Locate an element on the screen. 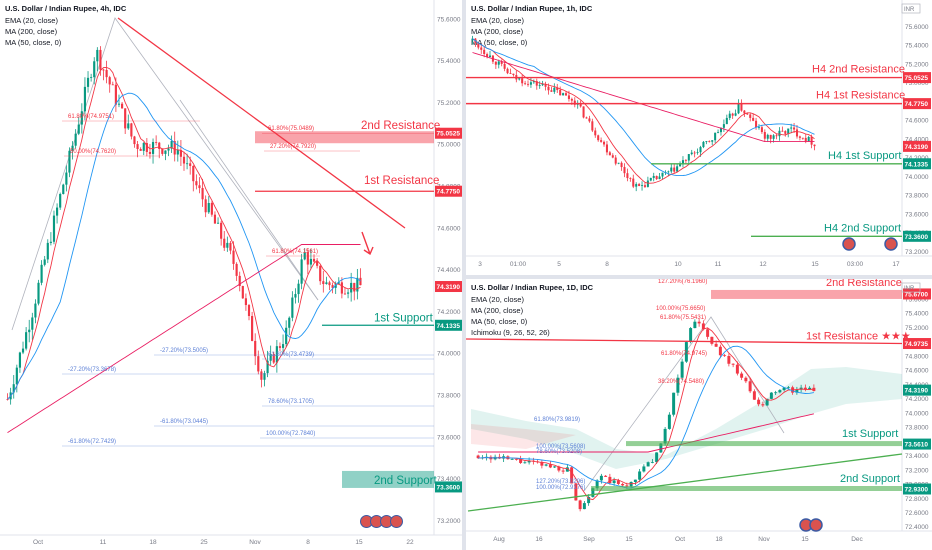  price-tag-r2: 75.6700 is located at coordinates (917, 294).